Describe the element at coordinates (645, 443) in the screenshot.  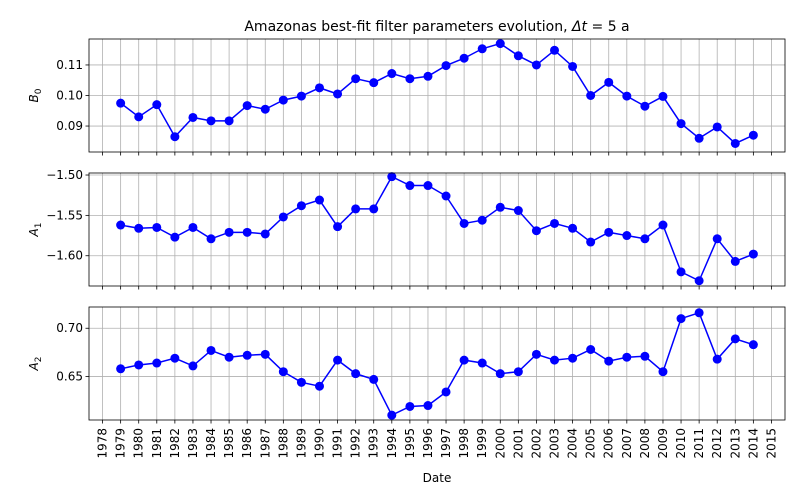
I see `x-tick-label: 2008` at that location.